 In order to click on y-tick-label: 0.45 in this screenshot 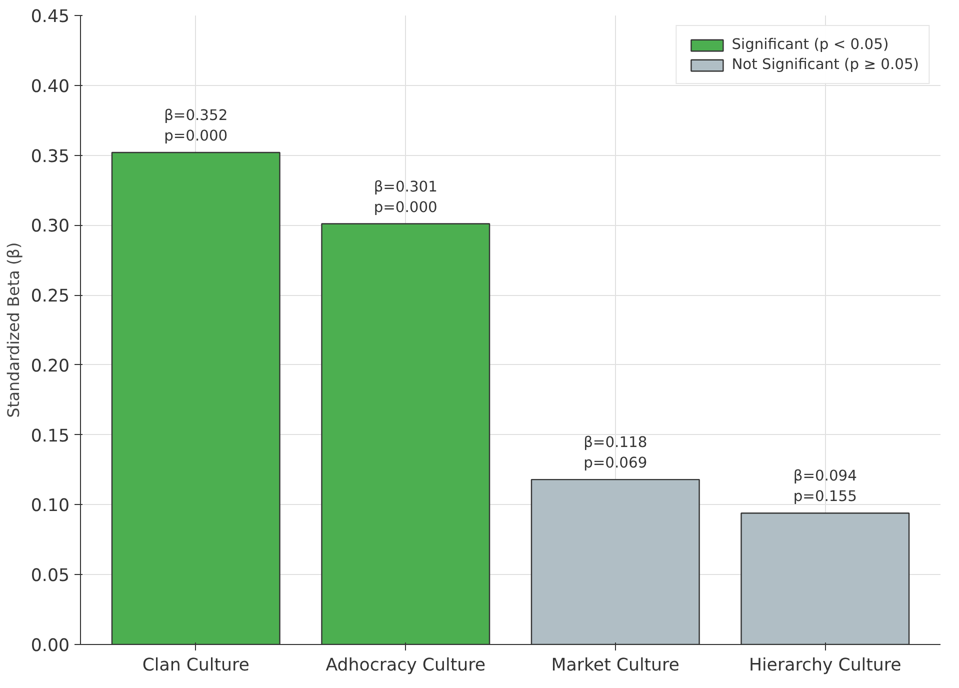, I will do `click(50, 17)`.